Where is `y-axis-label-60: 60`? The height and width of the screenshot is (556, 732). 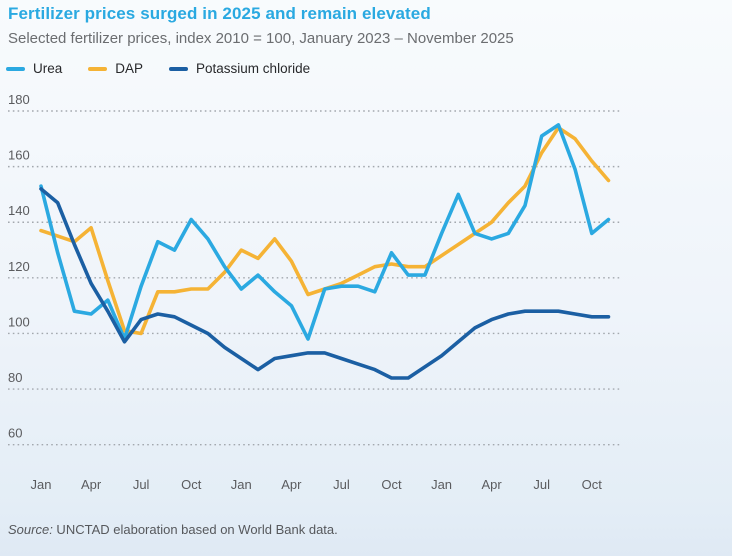
y-axis-label-60: 60 is located at coordinates (15, 433).